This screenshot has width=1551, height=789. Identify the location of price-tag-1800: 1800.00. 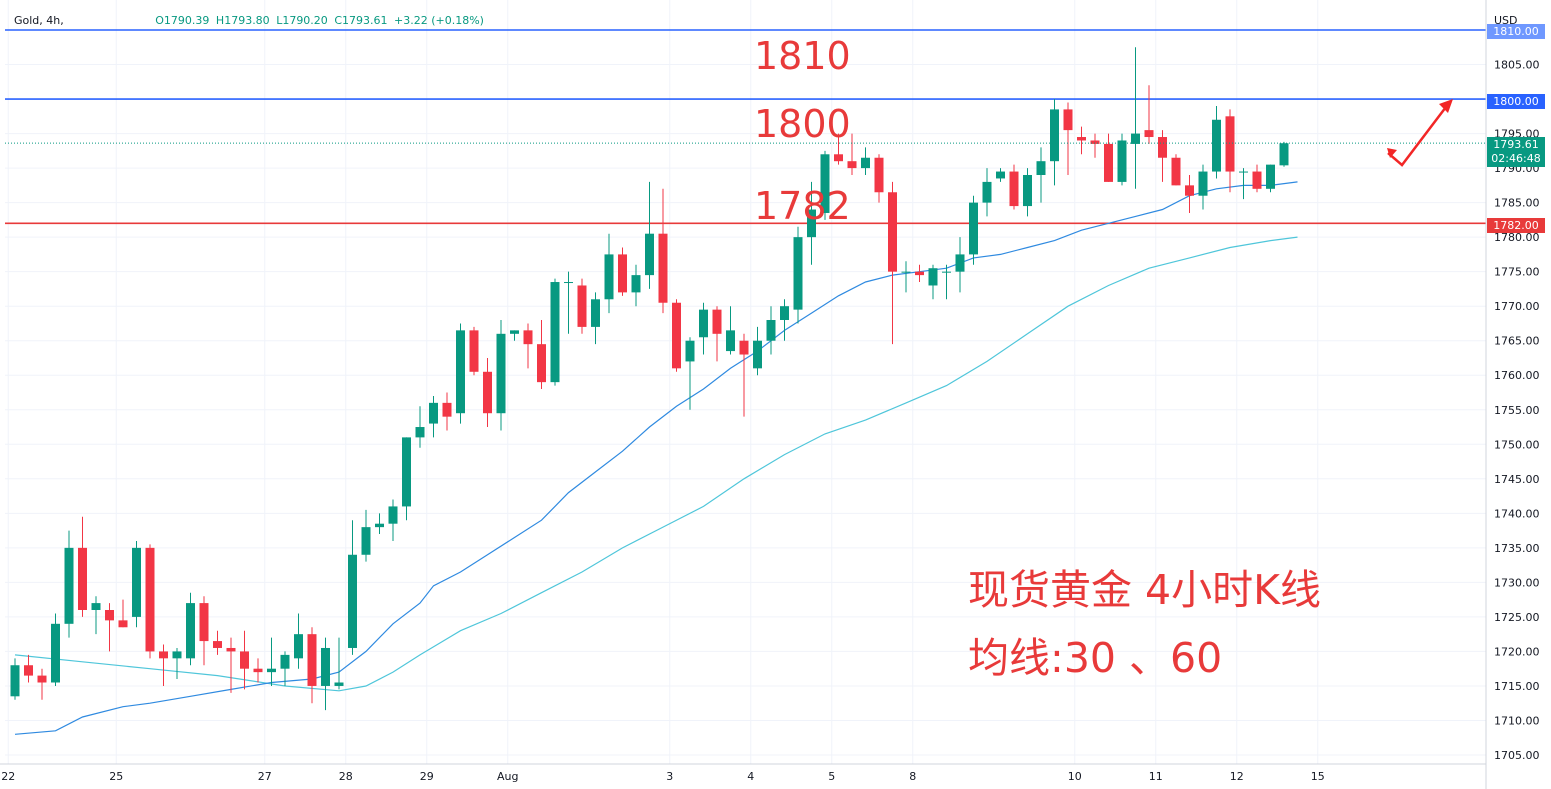
(1516, 101).